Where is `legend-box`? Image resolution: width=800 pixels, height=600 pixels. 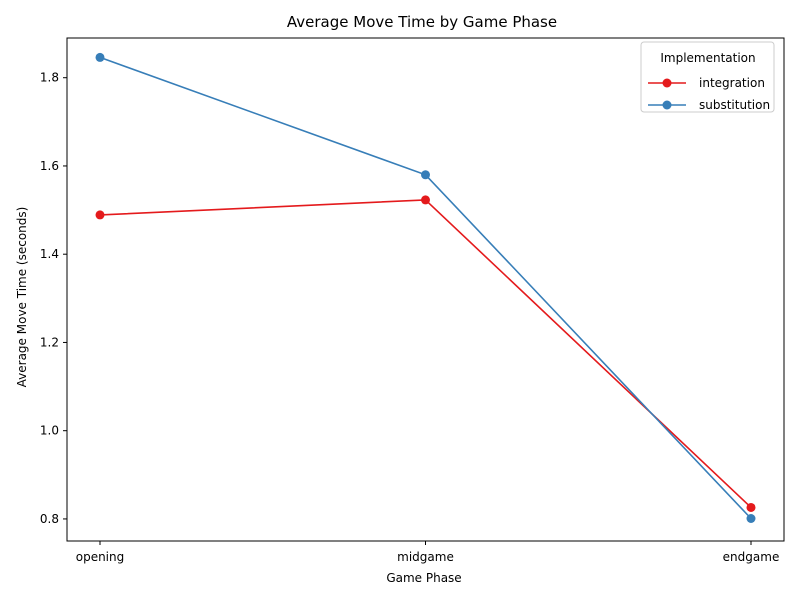 legend-box is located at coordinates (707, 77).